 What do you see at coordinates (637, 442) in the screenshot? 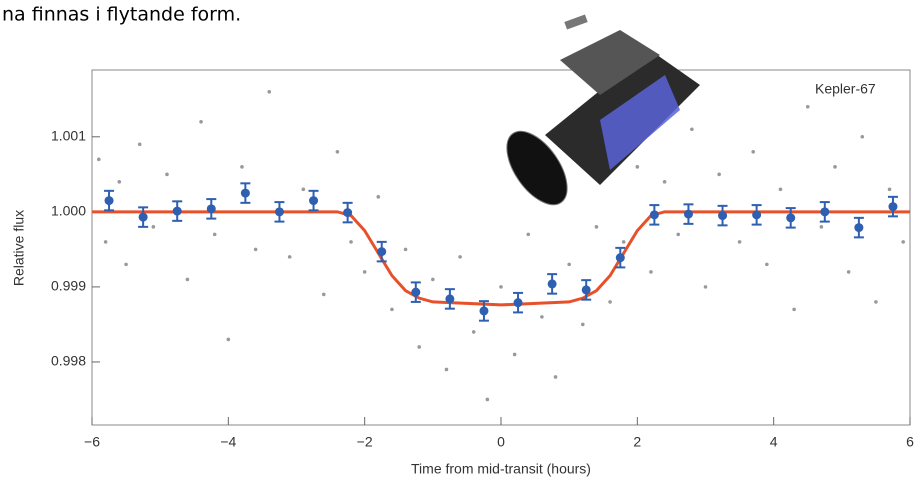
I see `x-tick-label: 2` at bounding box center [637, 442].